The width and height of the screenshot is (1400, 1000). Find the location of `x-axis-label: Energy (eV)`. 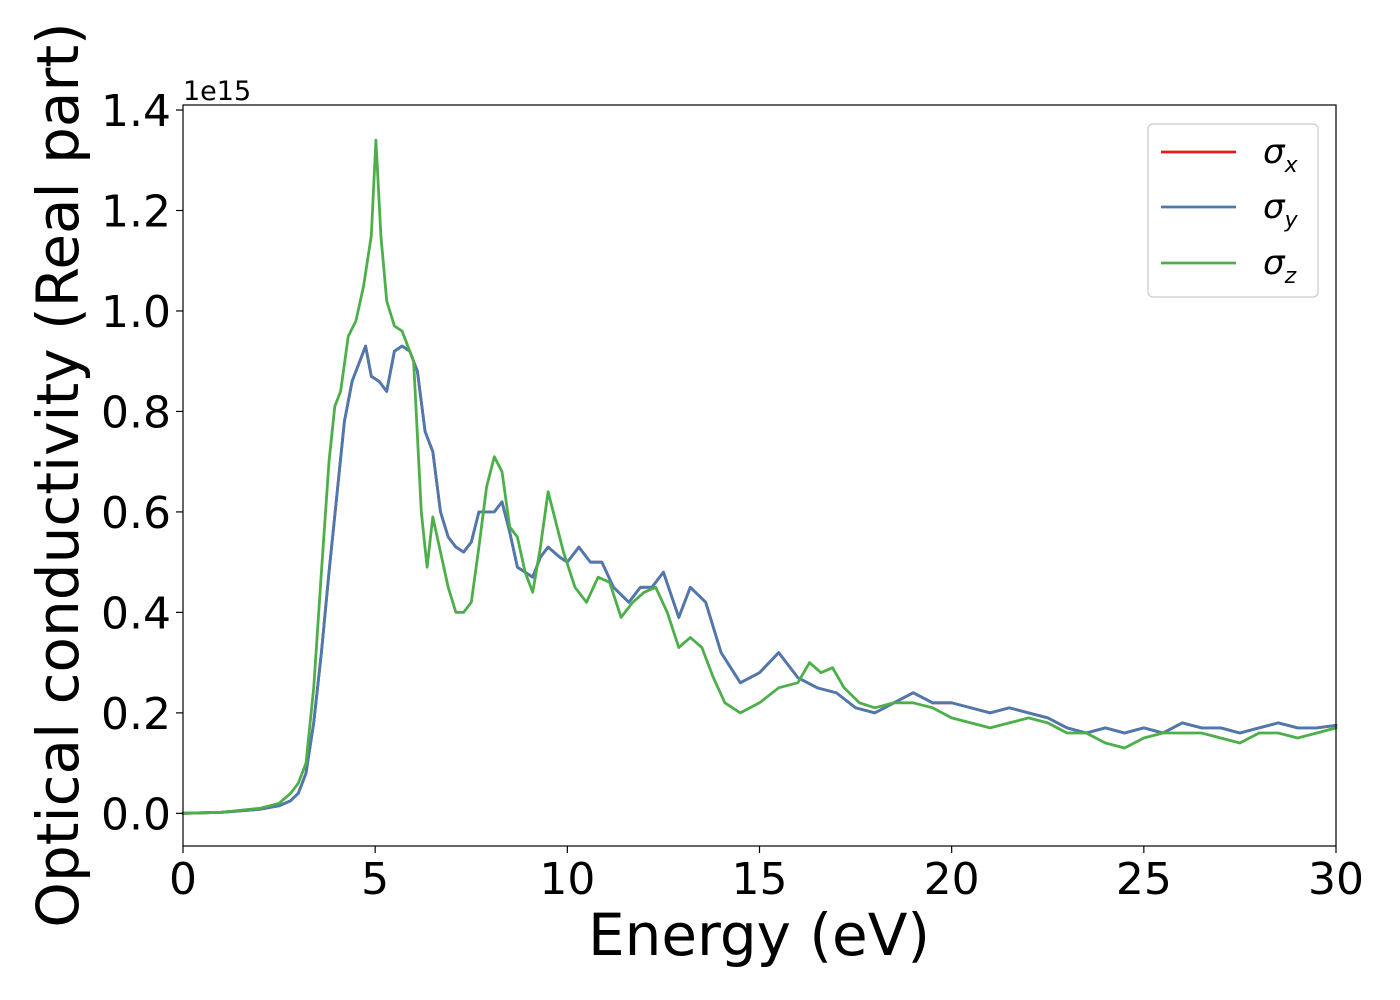

x-axis-label: Energy (eV) is located at coordinates (759, 935).